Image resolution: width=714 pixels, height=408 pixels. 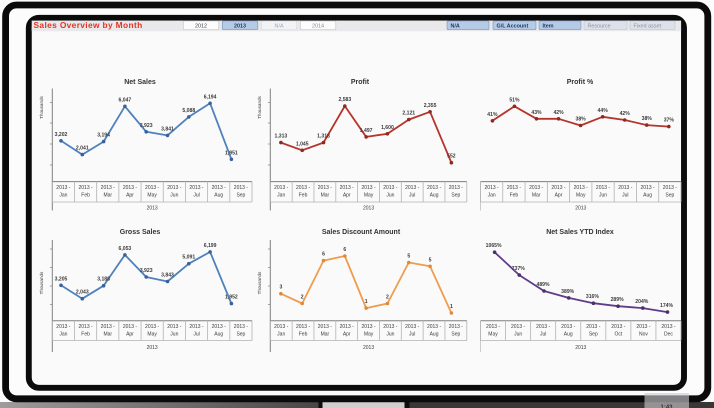 What do you see at coordinates (641, 302) in the screenshot?
I see `svg-text: 204%` at bounding box center [641, 302].